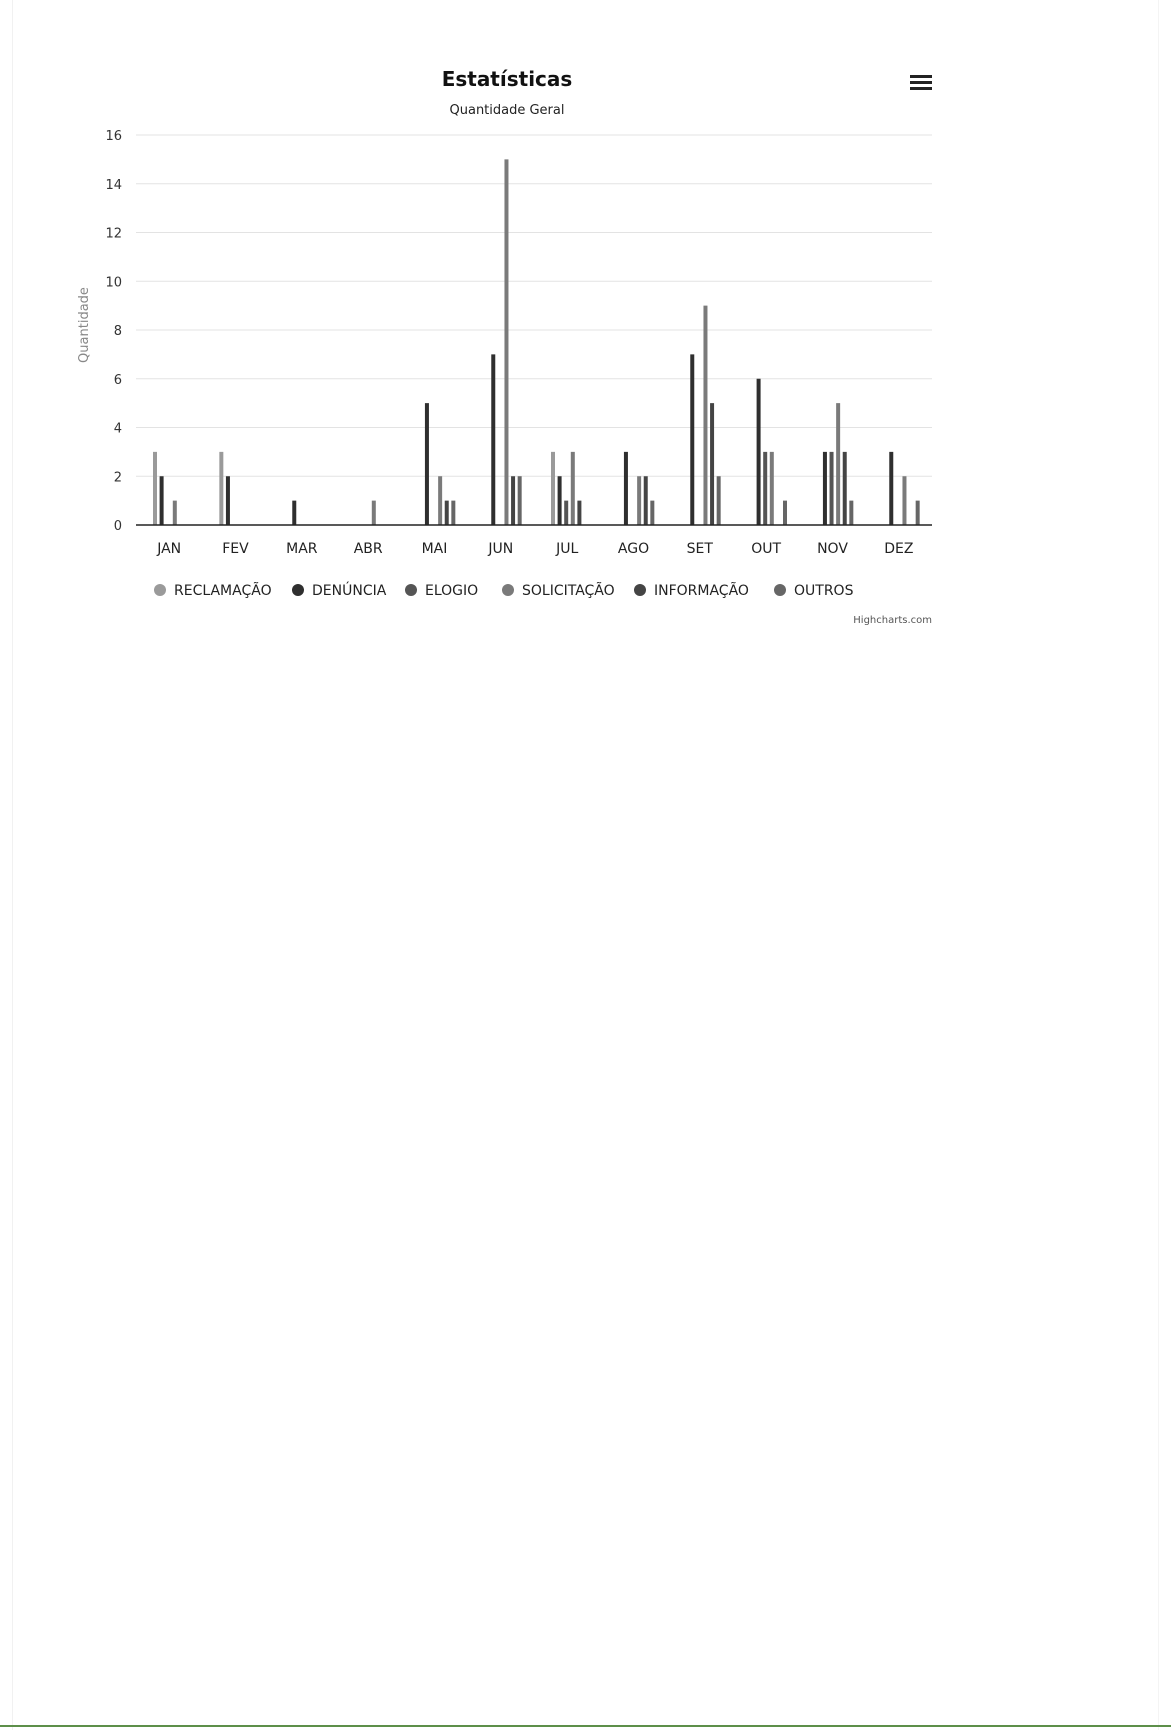 The image size is (1171, 1730). Describe the element at coordinates (566, 549) in the screenshot. I see `x-category-label: JUL` at that location.